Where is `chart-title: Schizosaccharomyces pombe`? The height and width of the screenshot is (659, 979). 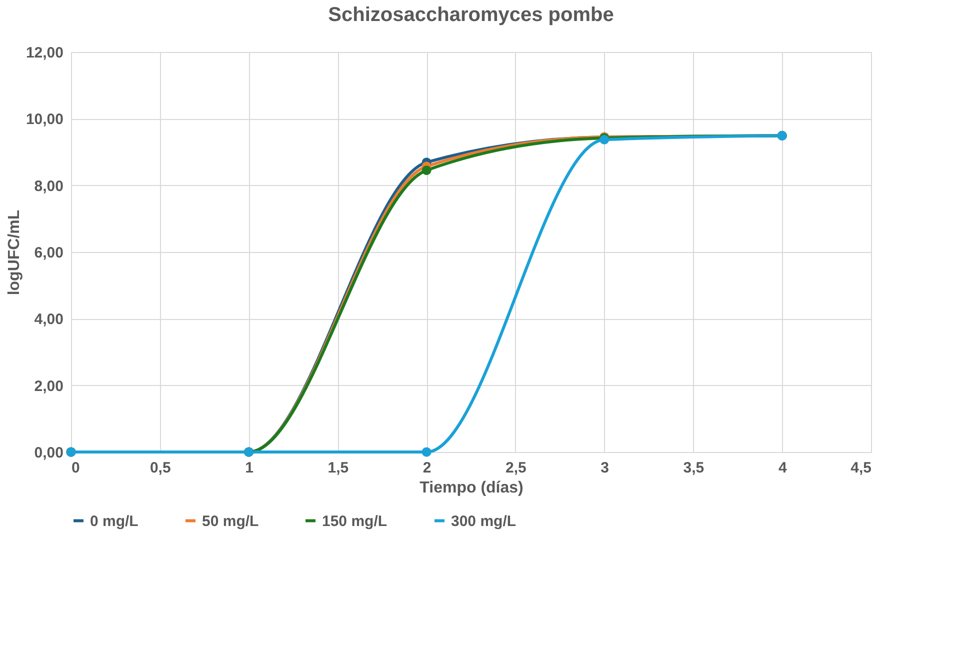 chart-title: Schizosaccharomyces pombe is located at coordinates (471, 15).